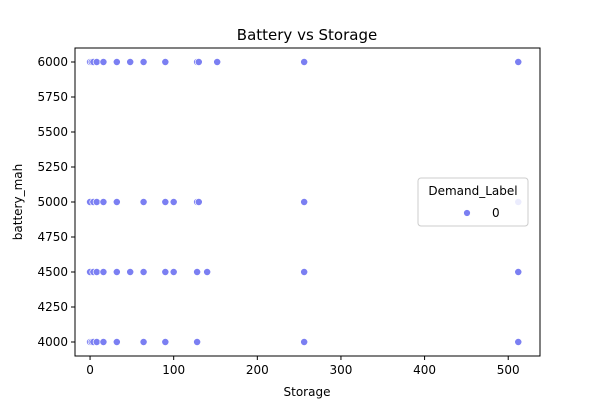 The image size is (600, 400). I want to click on y-tick-label: 5500, so click(52, 132).